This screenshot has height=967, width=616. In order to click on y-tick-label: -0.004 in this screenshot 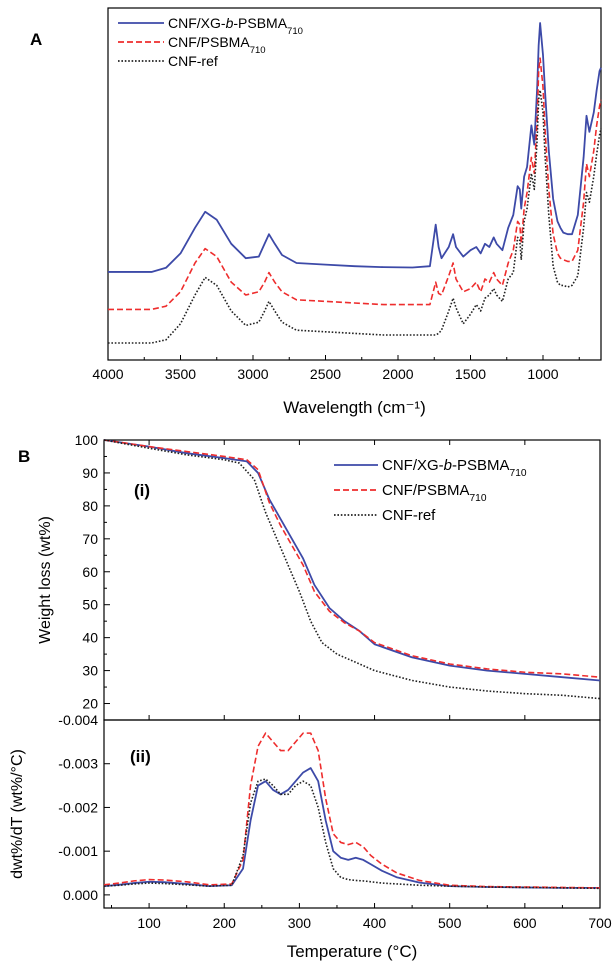, I will do `click(78, 720)`.